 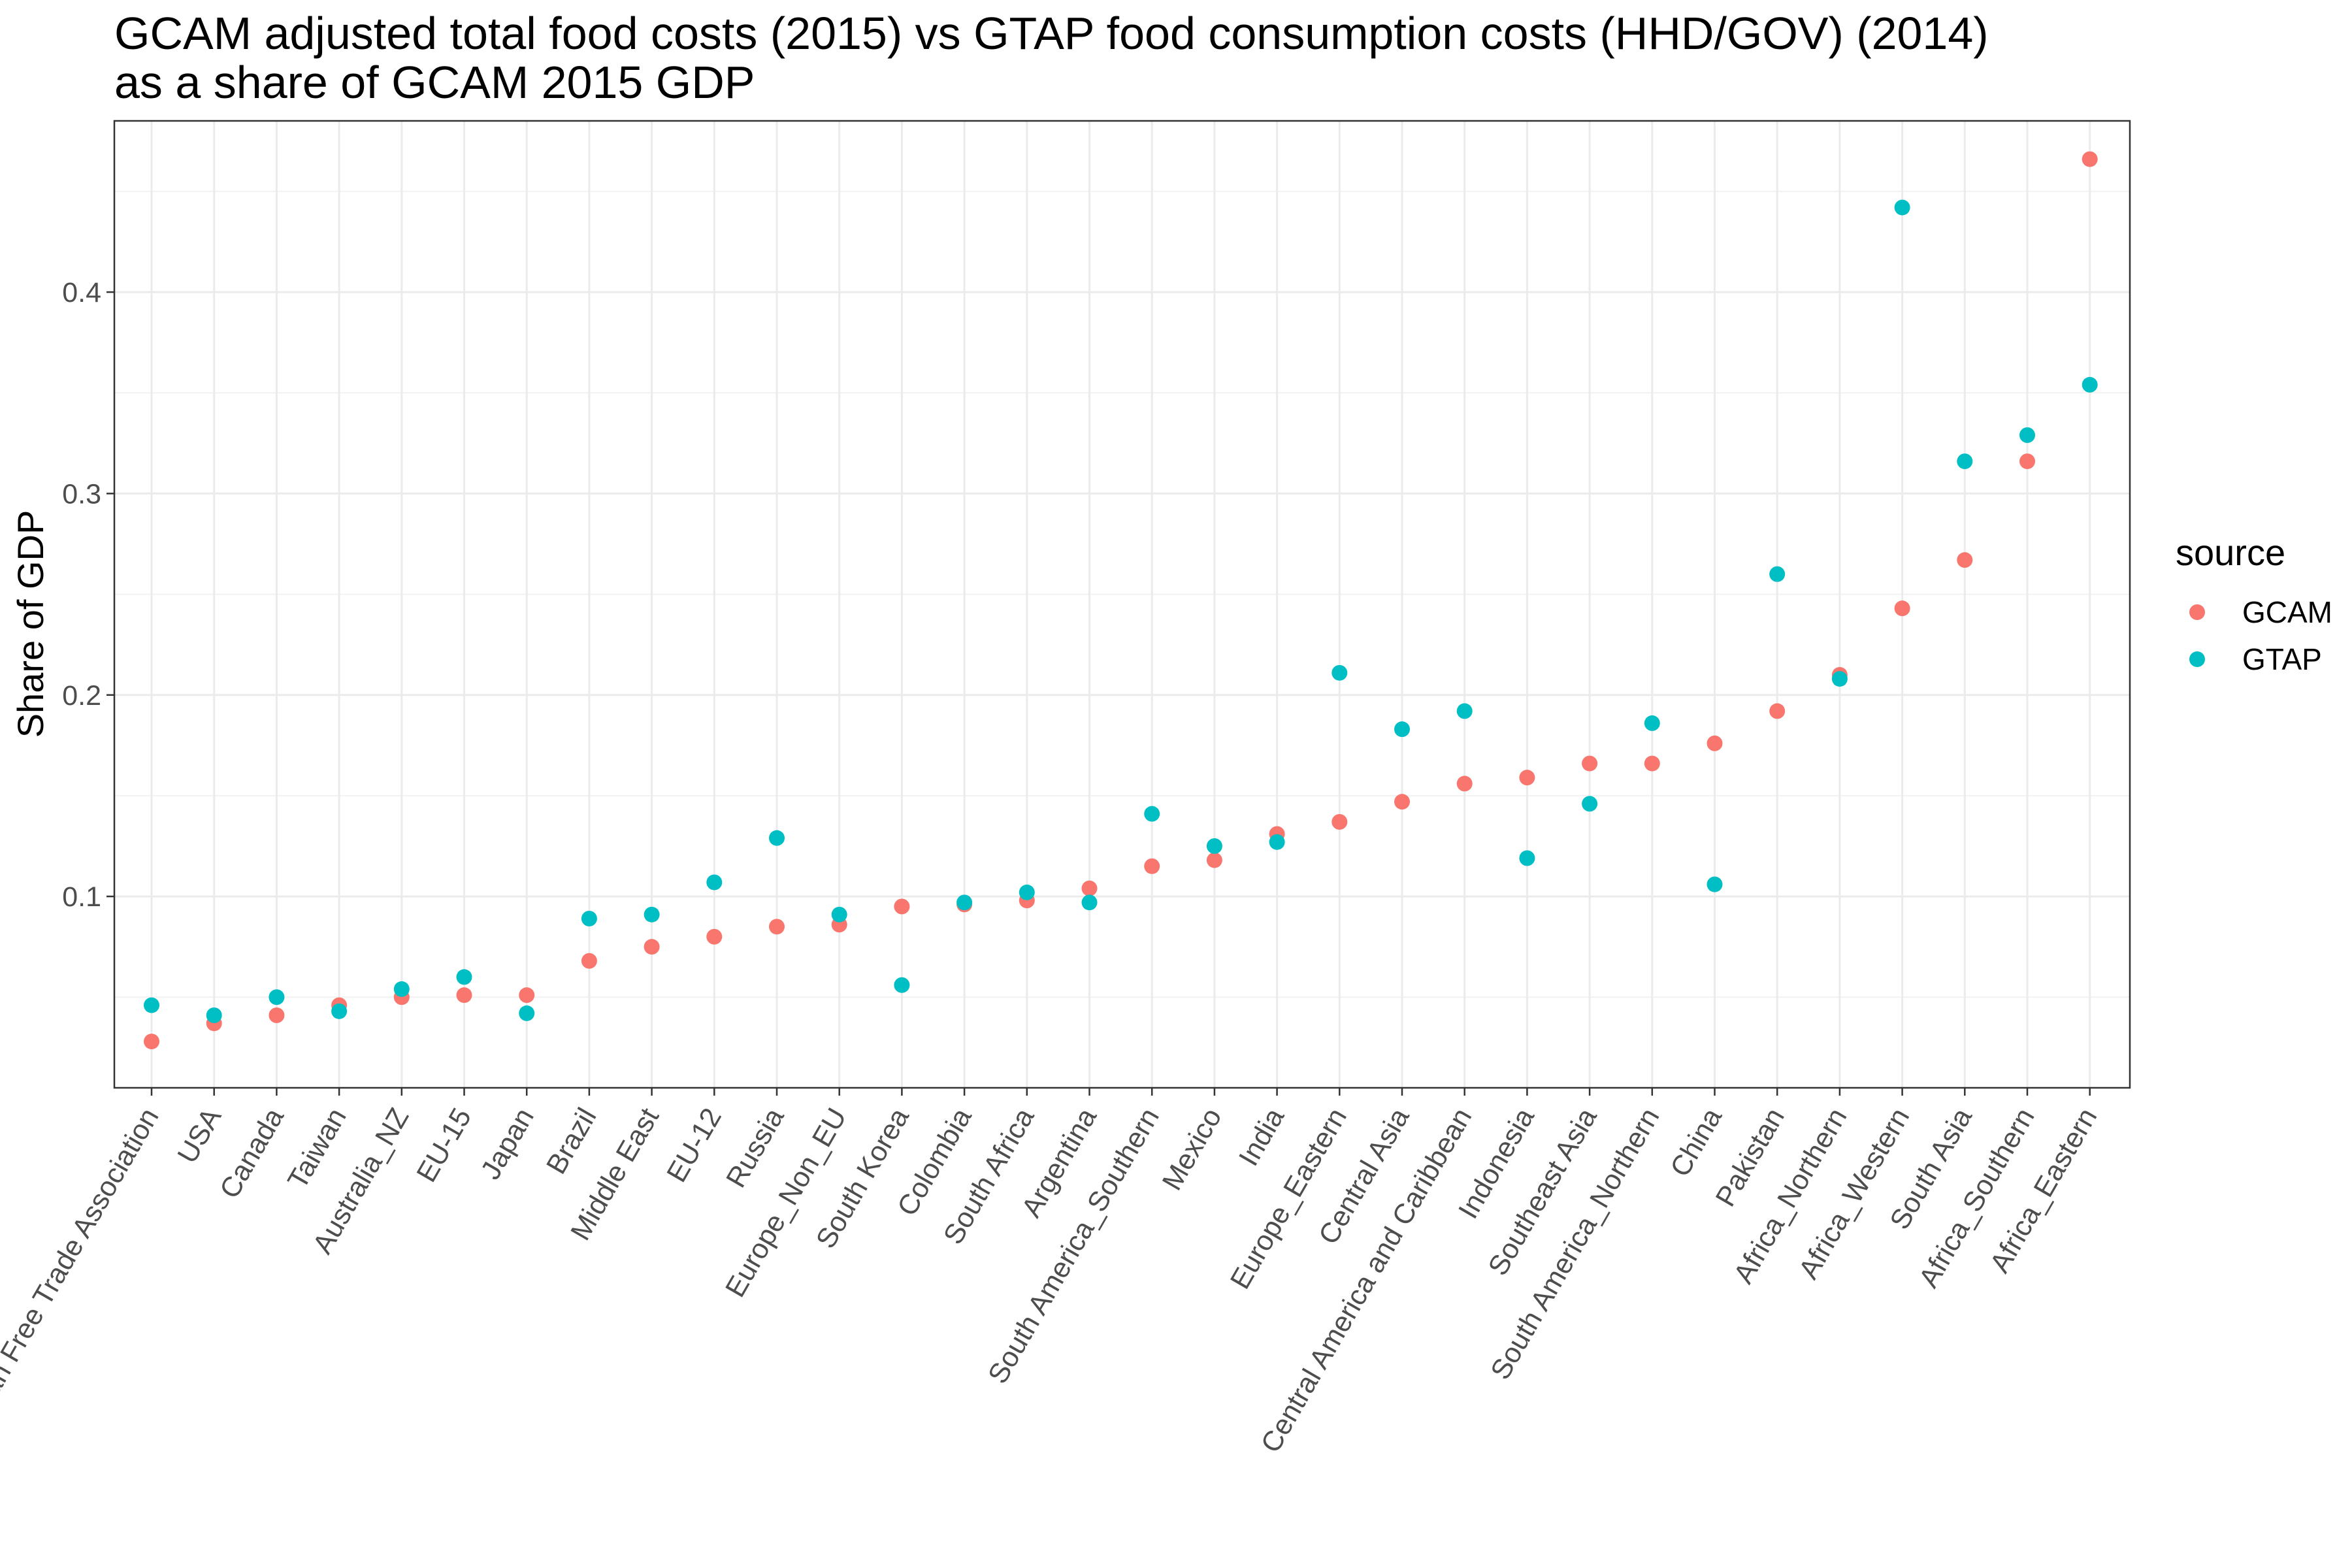 What do you see at coordinates (1696, 1142) in the screenshot?
I see `x-tick-label: China` at bounding box center [1696, 1142].